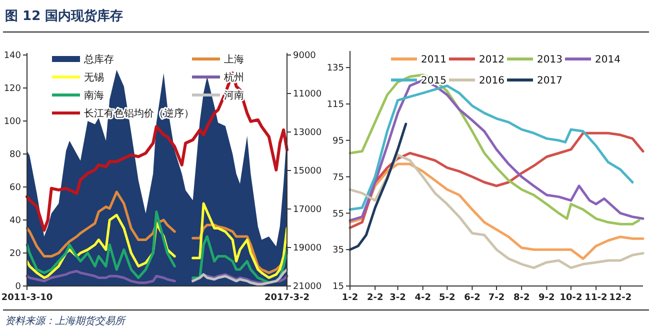 The height and width of the screenshot is (334, 652). What do you see at coordinates (66, 321) in the screenshot?
I see `text: 资料来源：上海期货交易所` at bounding box center [66, 321].